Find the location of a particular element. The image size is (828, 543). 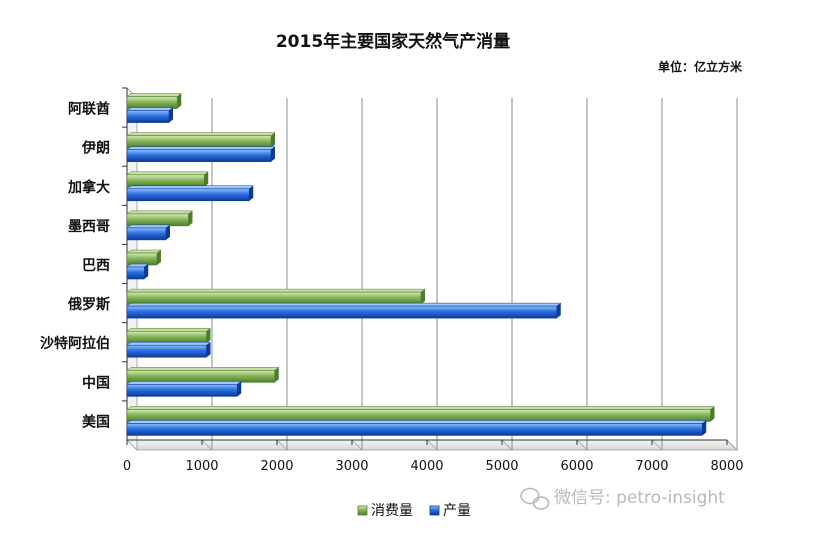

watermark: 微信号: petro-insight is located at coordinates (622, 498).